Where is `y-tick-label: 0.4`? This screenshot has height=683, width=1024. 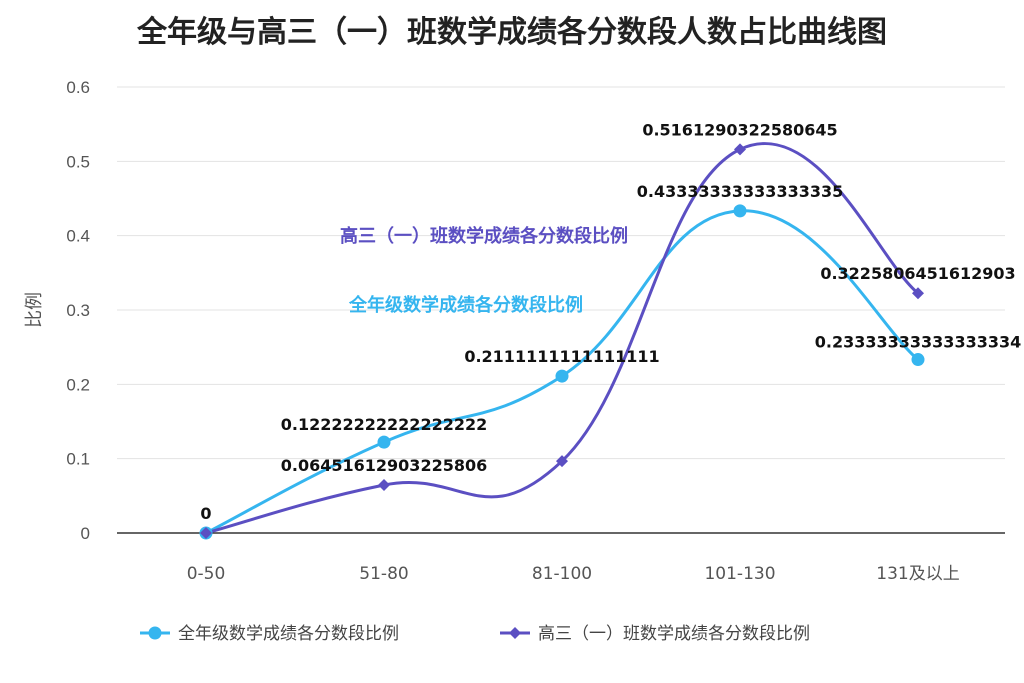
y-tick-label: 0.4 is located at coordinates (78, 236).